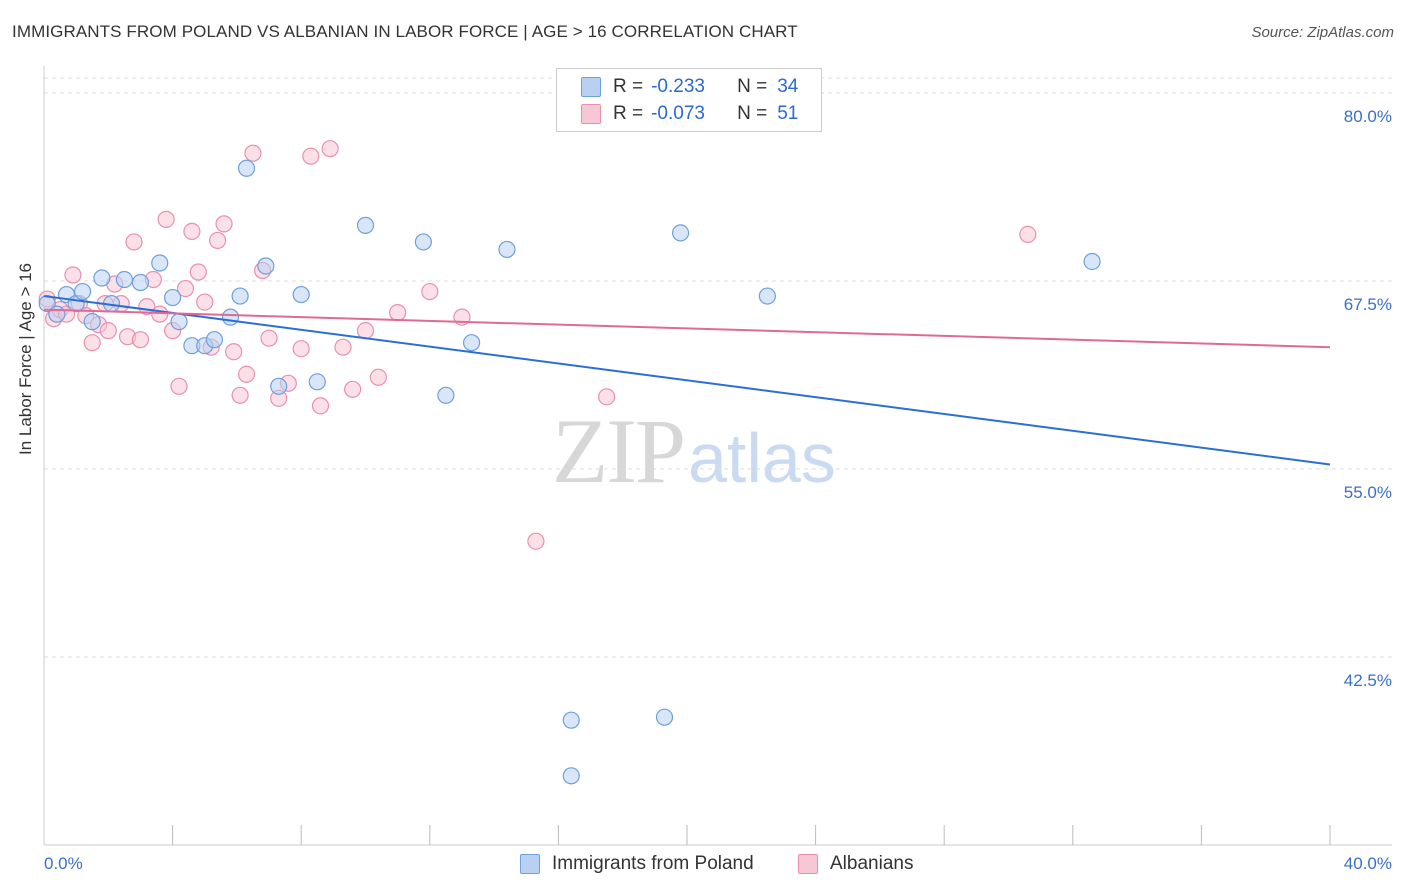  What do you see at coordinates (872, 863) in the screenshot?
I see `albanian-legend-label: Albanians` at bounding box center [872, 863].